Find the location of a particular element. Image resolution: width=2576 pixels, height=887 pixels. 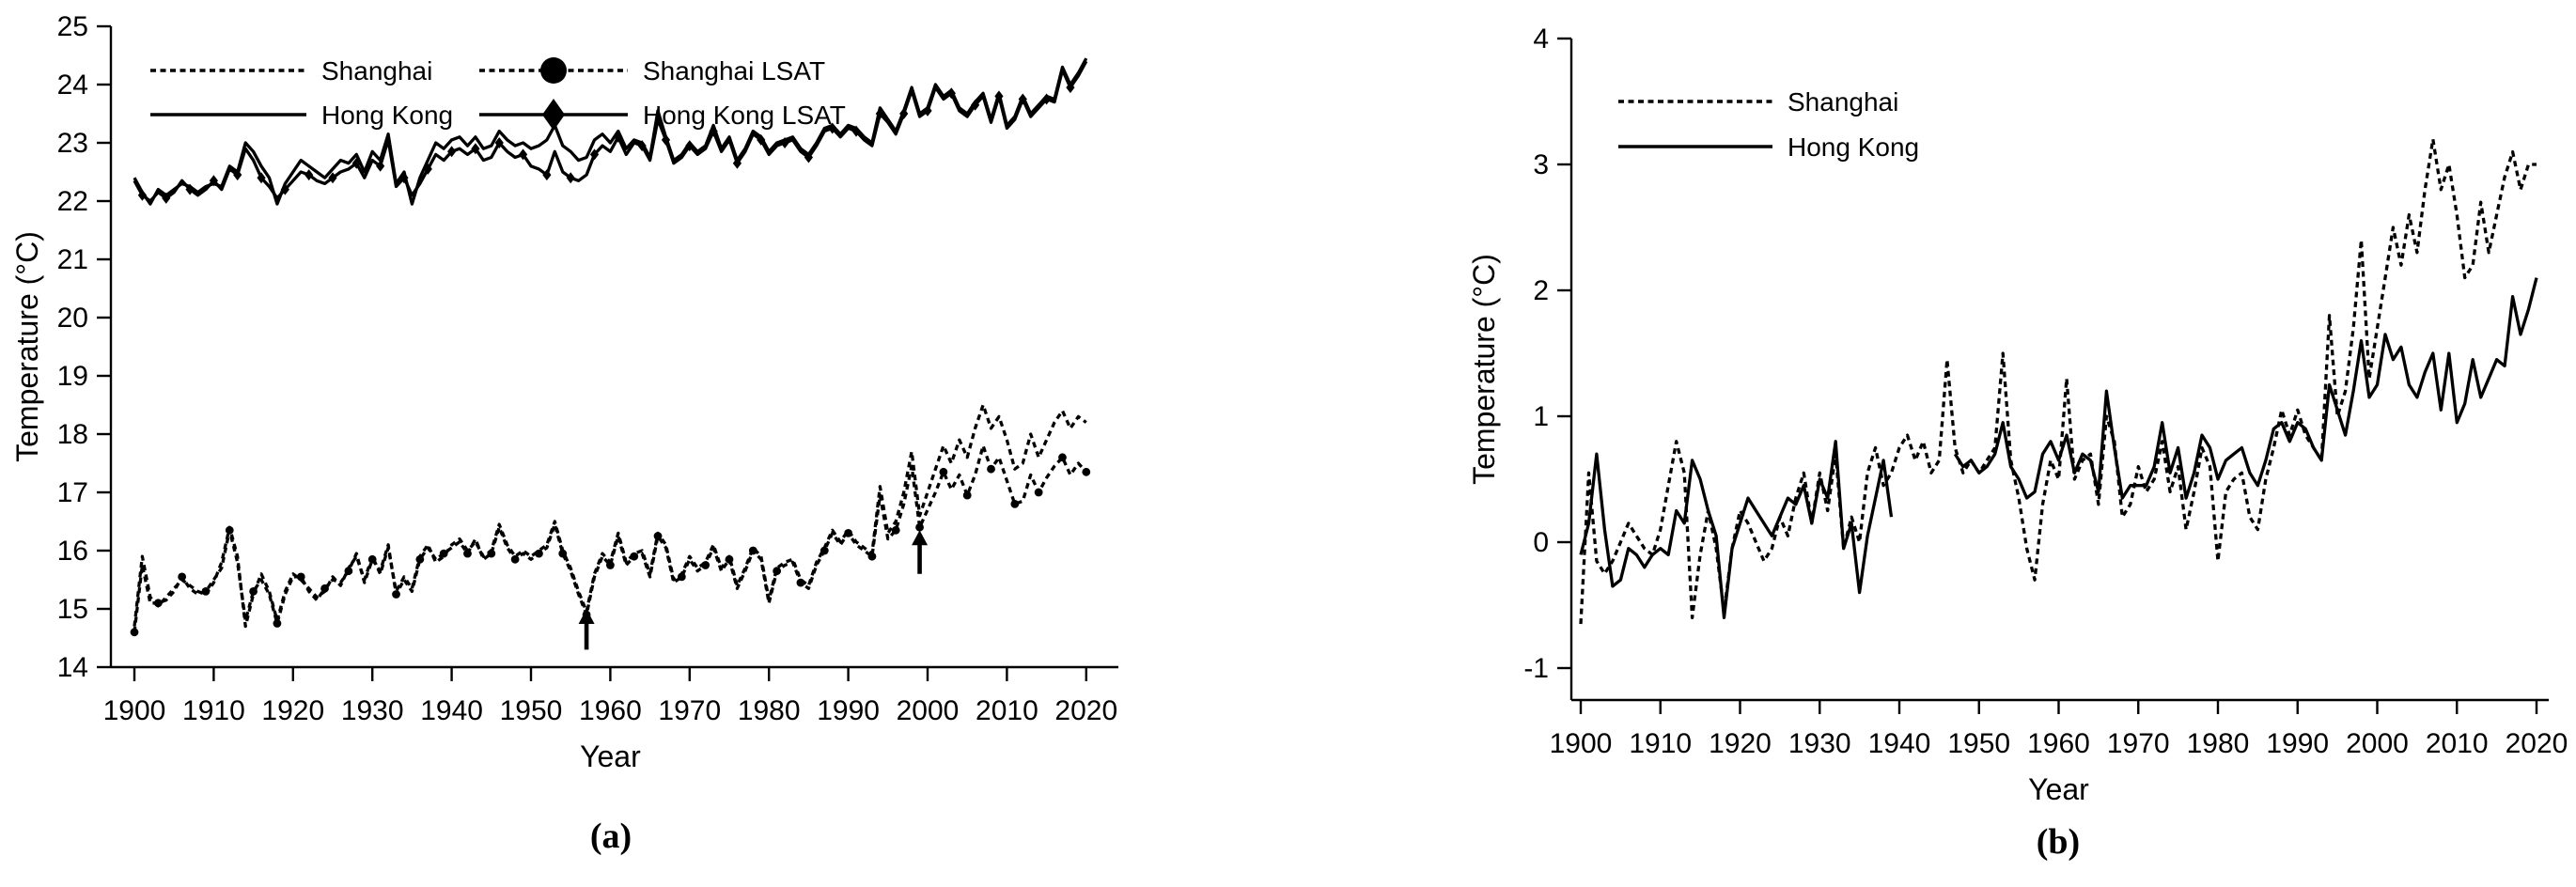

y-tick-label: 16 is located at coordinates (72, 551).